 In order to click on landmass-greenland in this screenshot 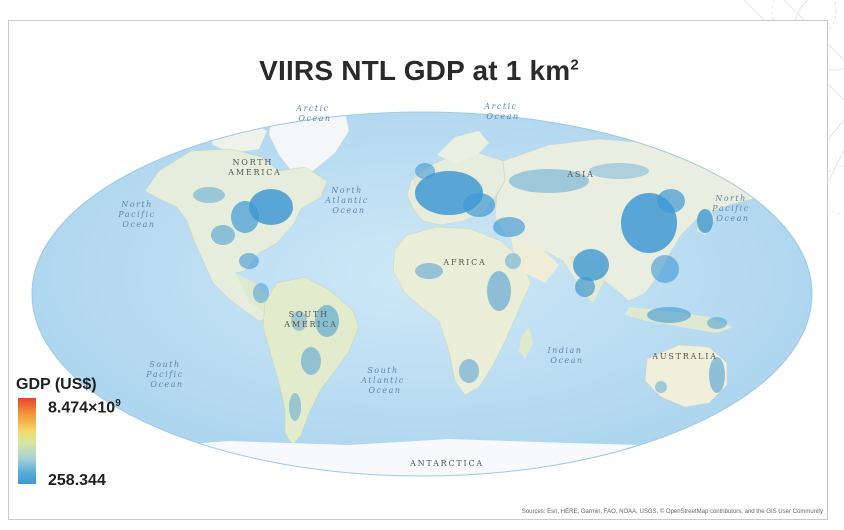, I will do `click(309, 143)`.